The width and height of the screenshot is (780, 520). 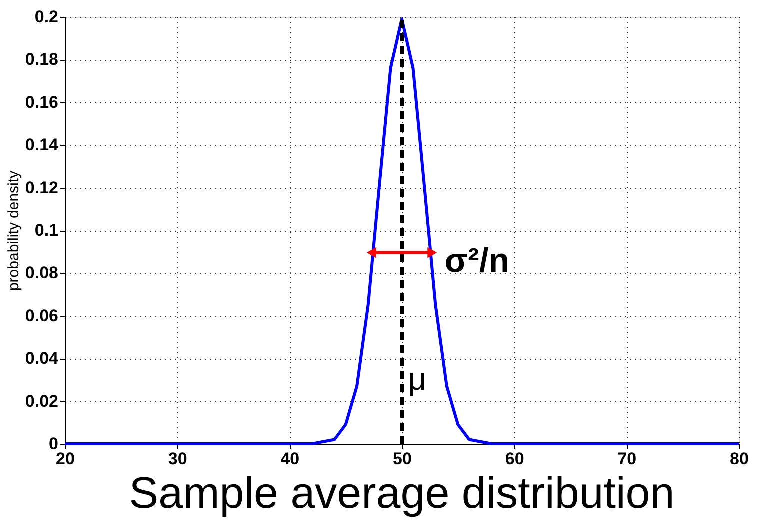 I want to click on y-tick-label: 0.04, so click(x=42, y=358).